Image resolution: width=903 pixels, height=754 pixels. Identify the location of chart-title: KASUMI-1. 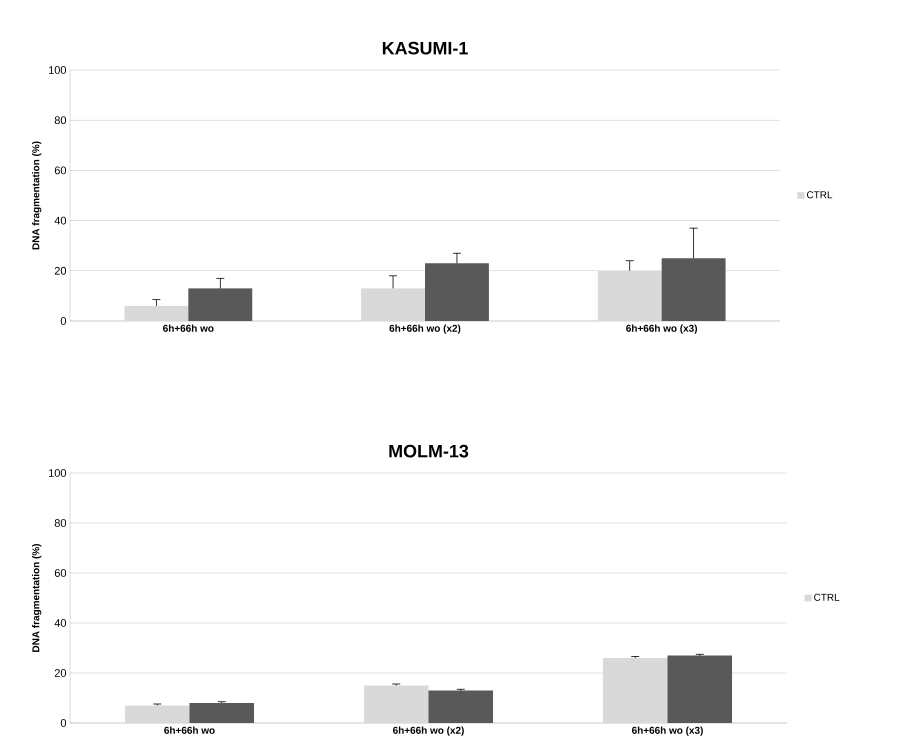
(425, 48).